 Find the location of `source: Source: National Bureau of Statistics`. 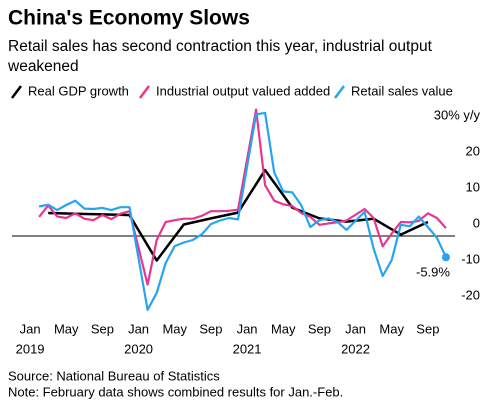

source: Source: National Bureau of Statistics is located at coordinates (114, 375).